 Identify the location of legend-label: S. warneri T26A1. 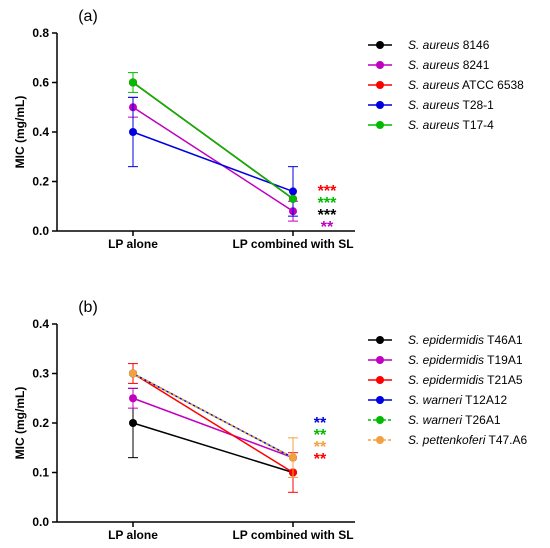
(454, 420).